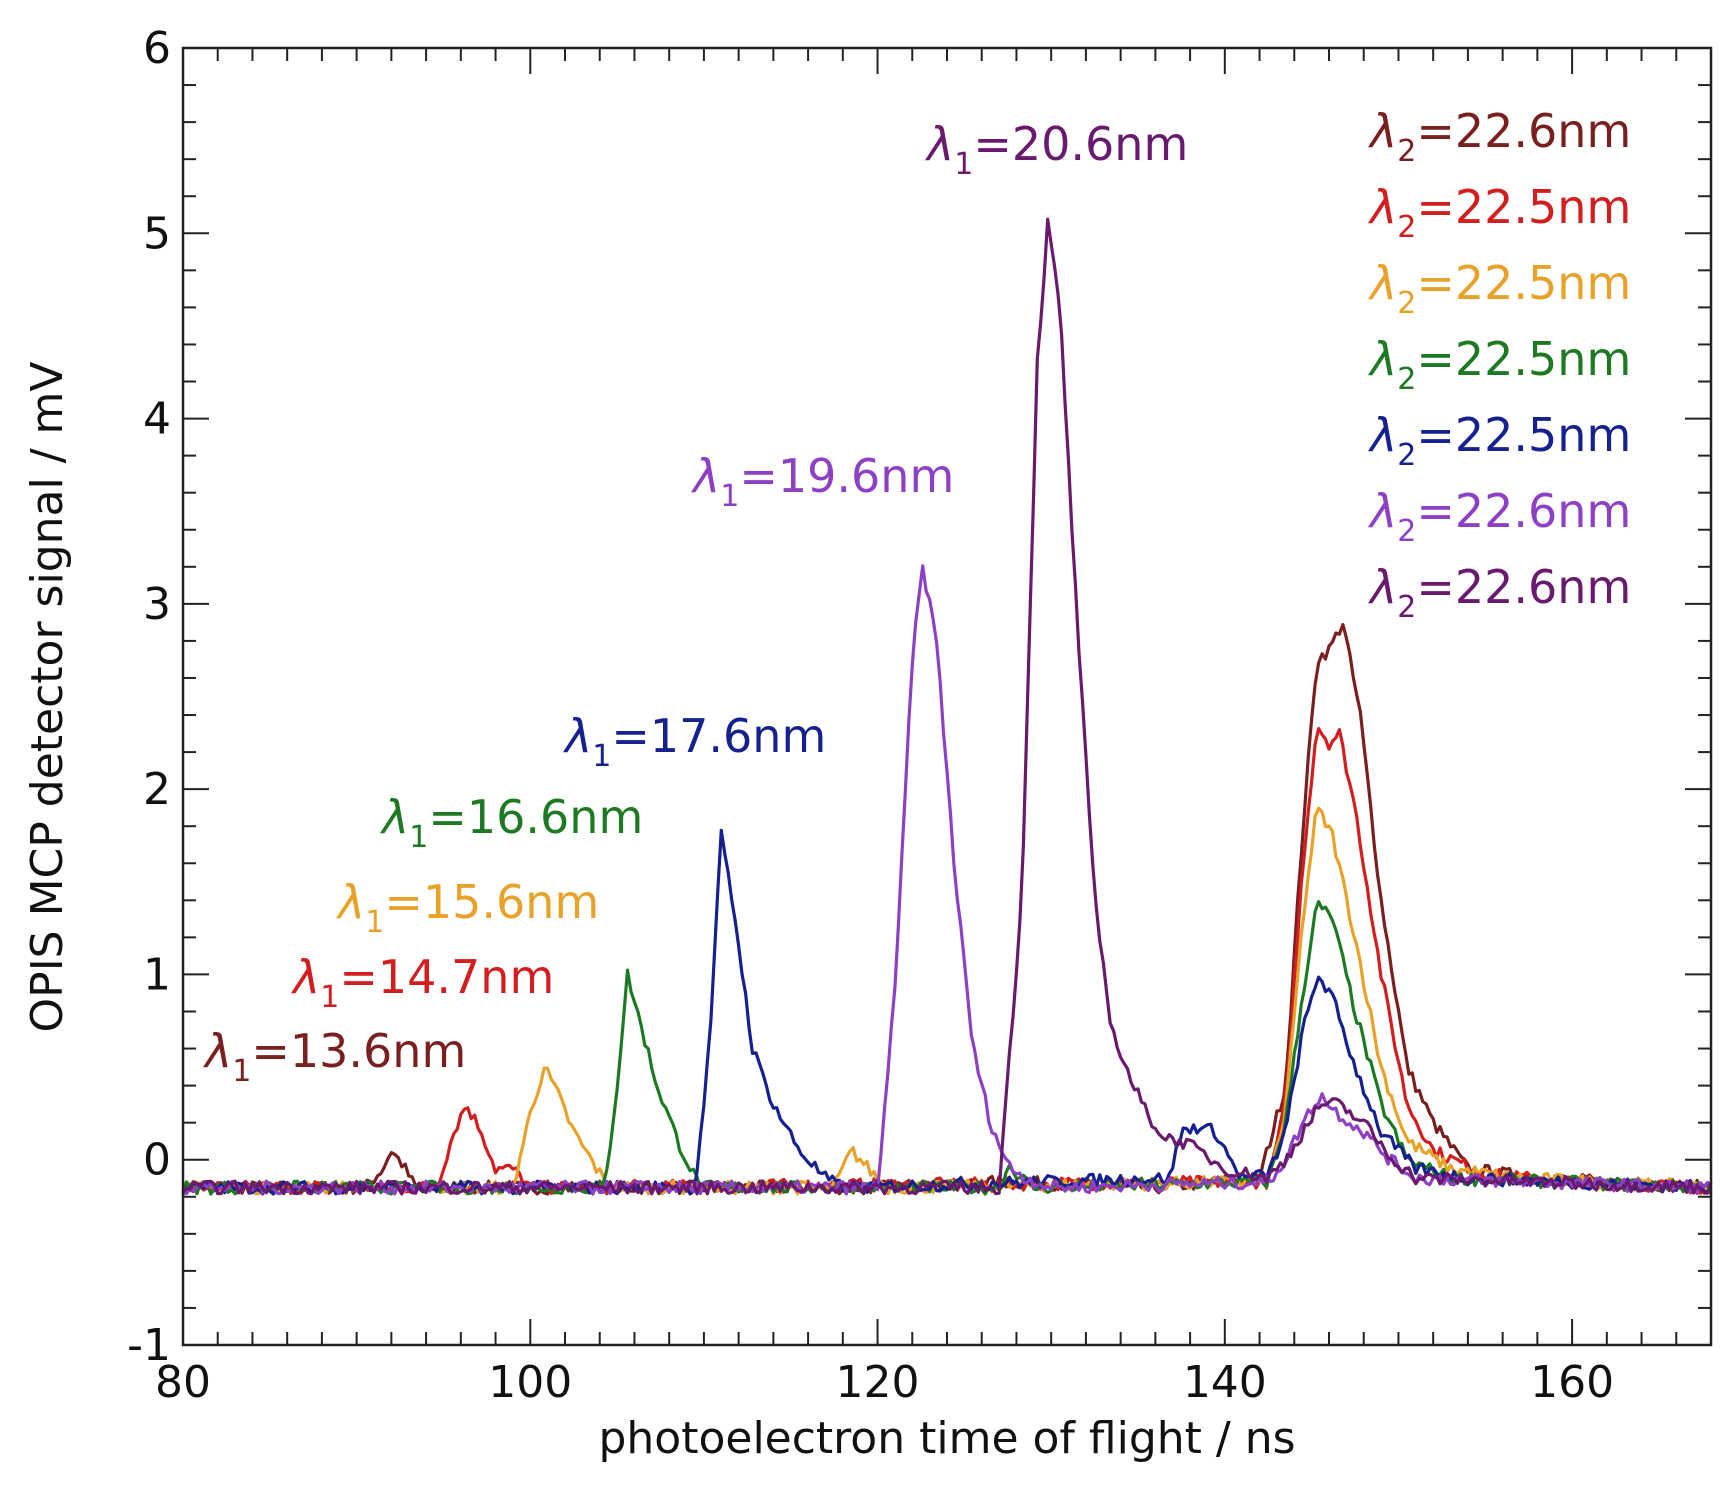 The image size is (1730, 1491). I want to click on y-tick-label: 0, so click(157, 1160).